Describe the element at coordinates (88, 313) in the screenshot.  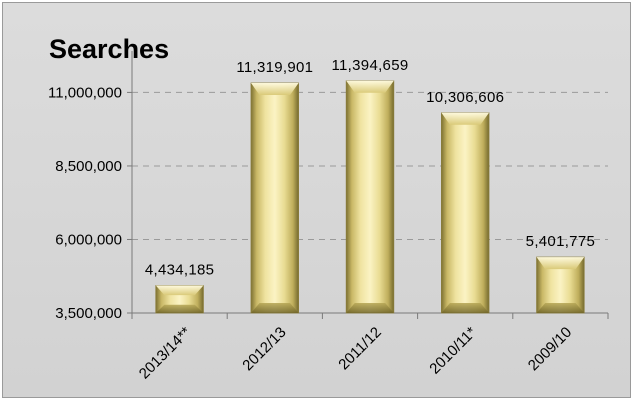
I see `y-tick-label: 3,500,000` at that location.